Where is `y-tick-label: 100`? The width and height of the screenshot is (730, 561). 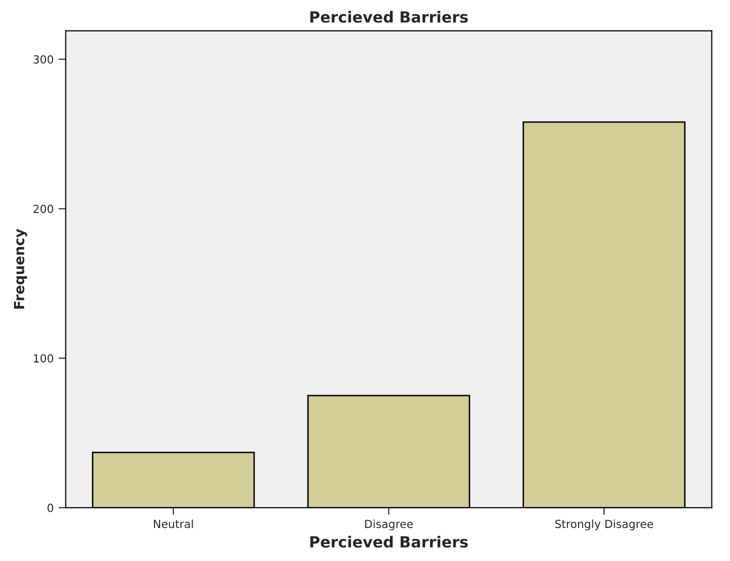
y-tick-label: 100 is located at coordinates (44, 358).